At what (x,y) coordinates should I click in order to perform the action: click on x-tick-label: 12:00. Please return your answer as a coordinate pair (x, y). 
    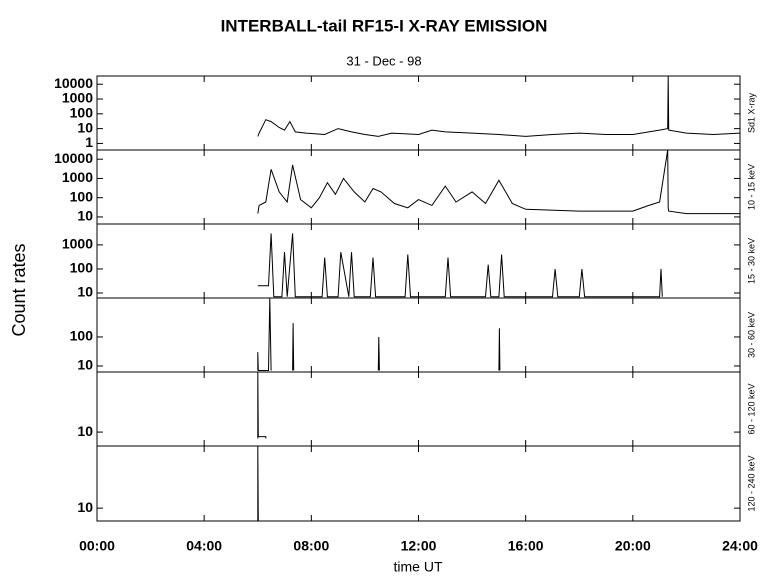
    Looking at the image, I should click on (419, 546).